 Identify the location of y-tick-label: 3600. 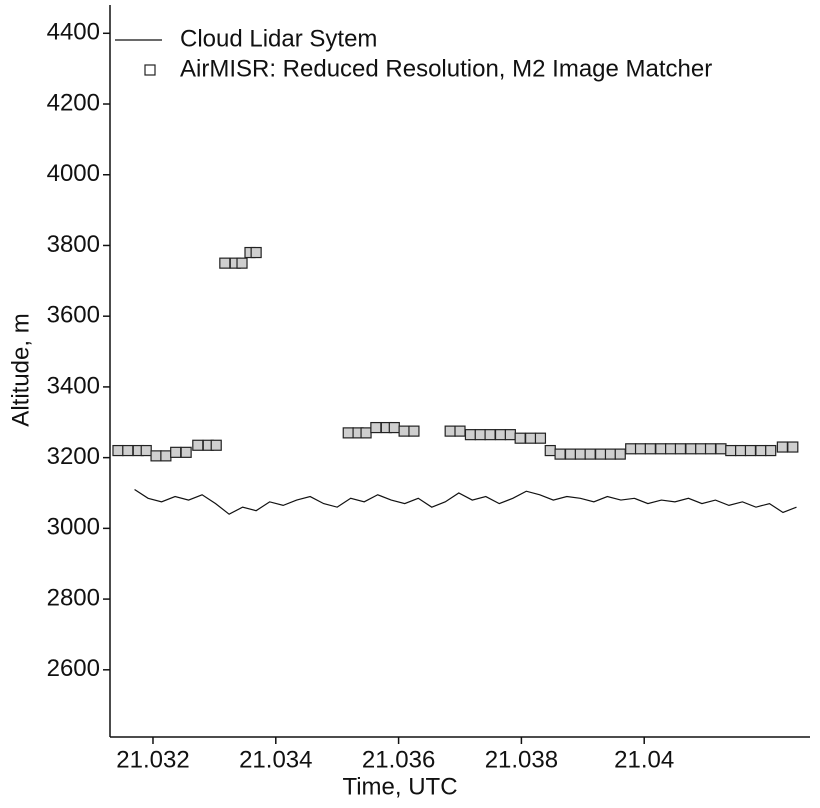
(73, 315).